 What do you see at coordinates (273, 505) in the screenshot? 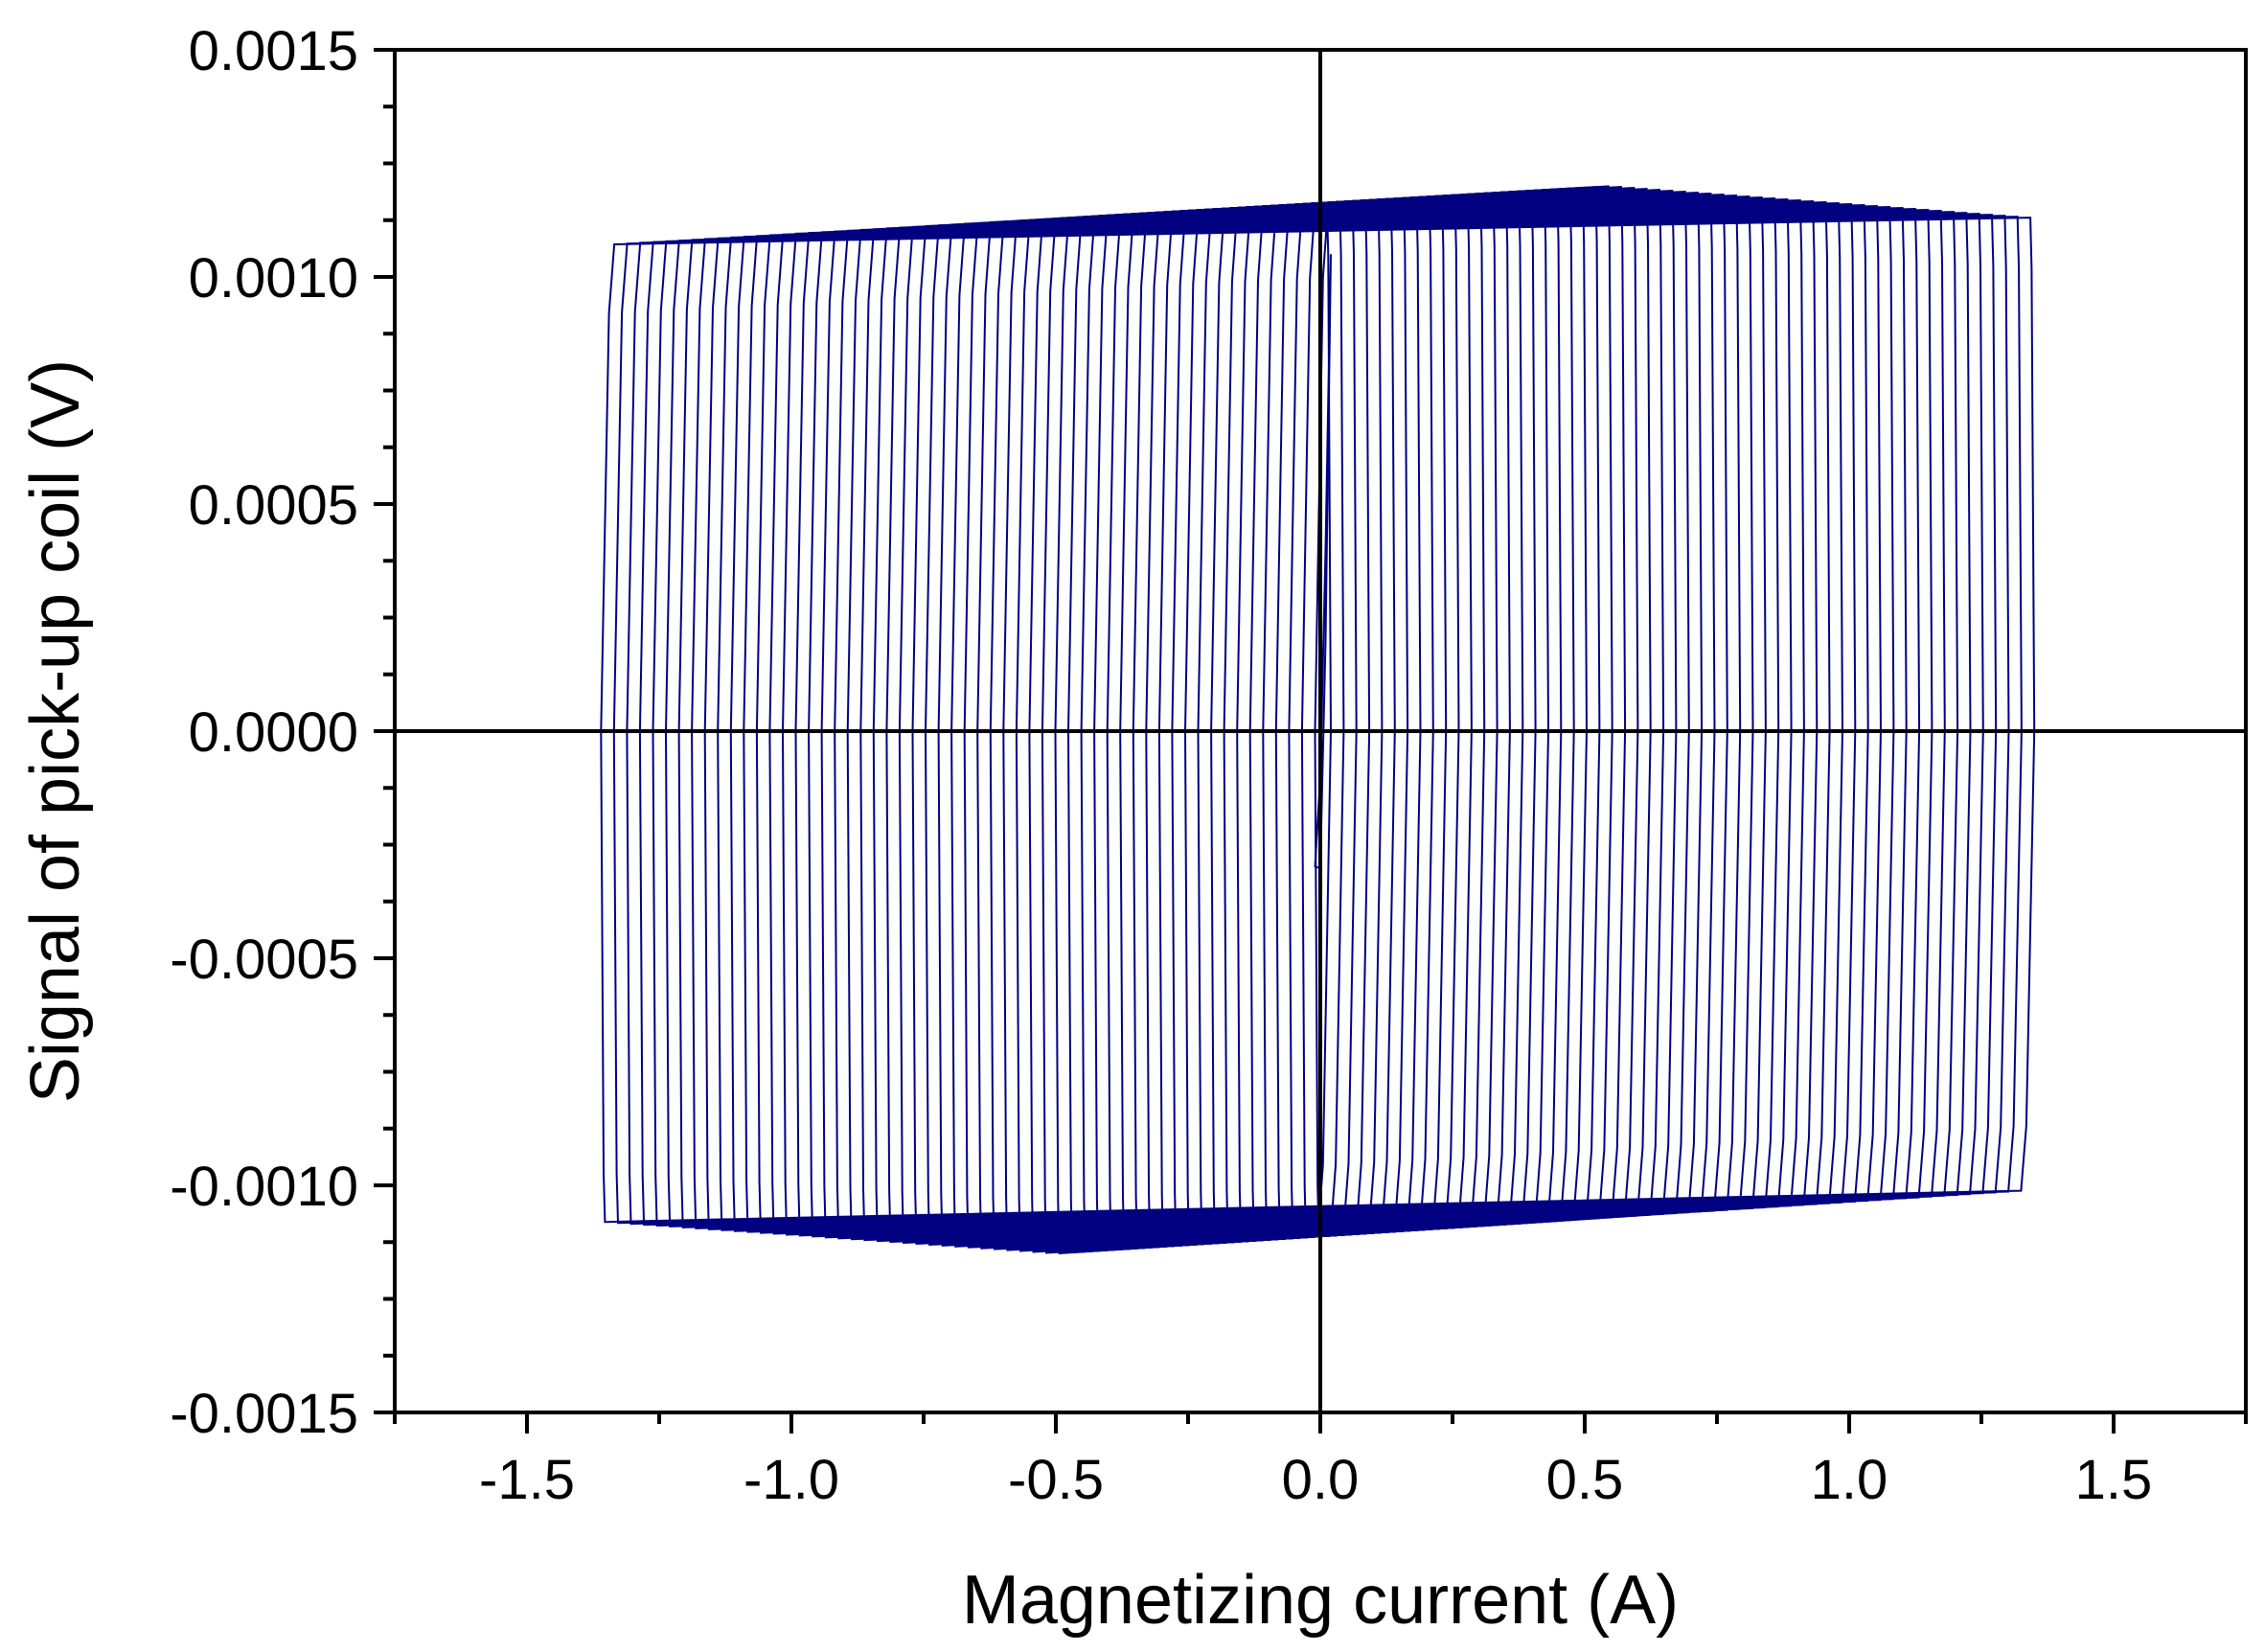
I see `y-tick-label: 0.0005` at bounding box center [273, 505].